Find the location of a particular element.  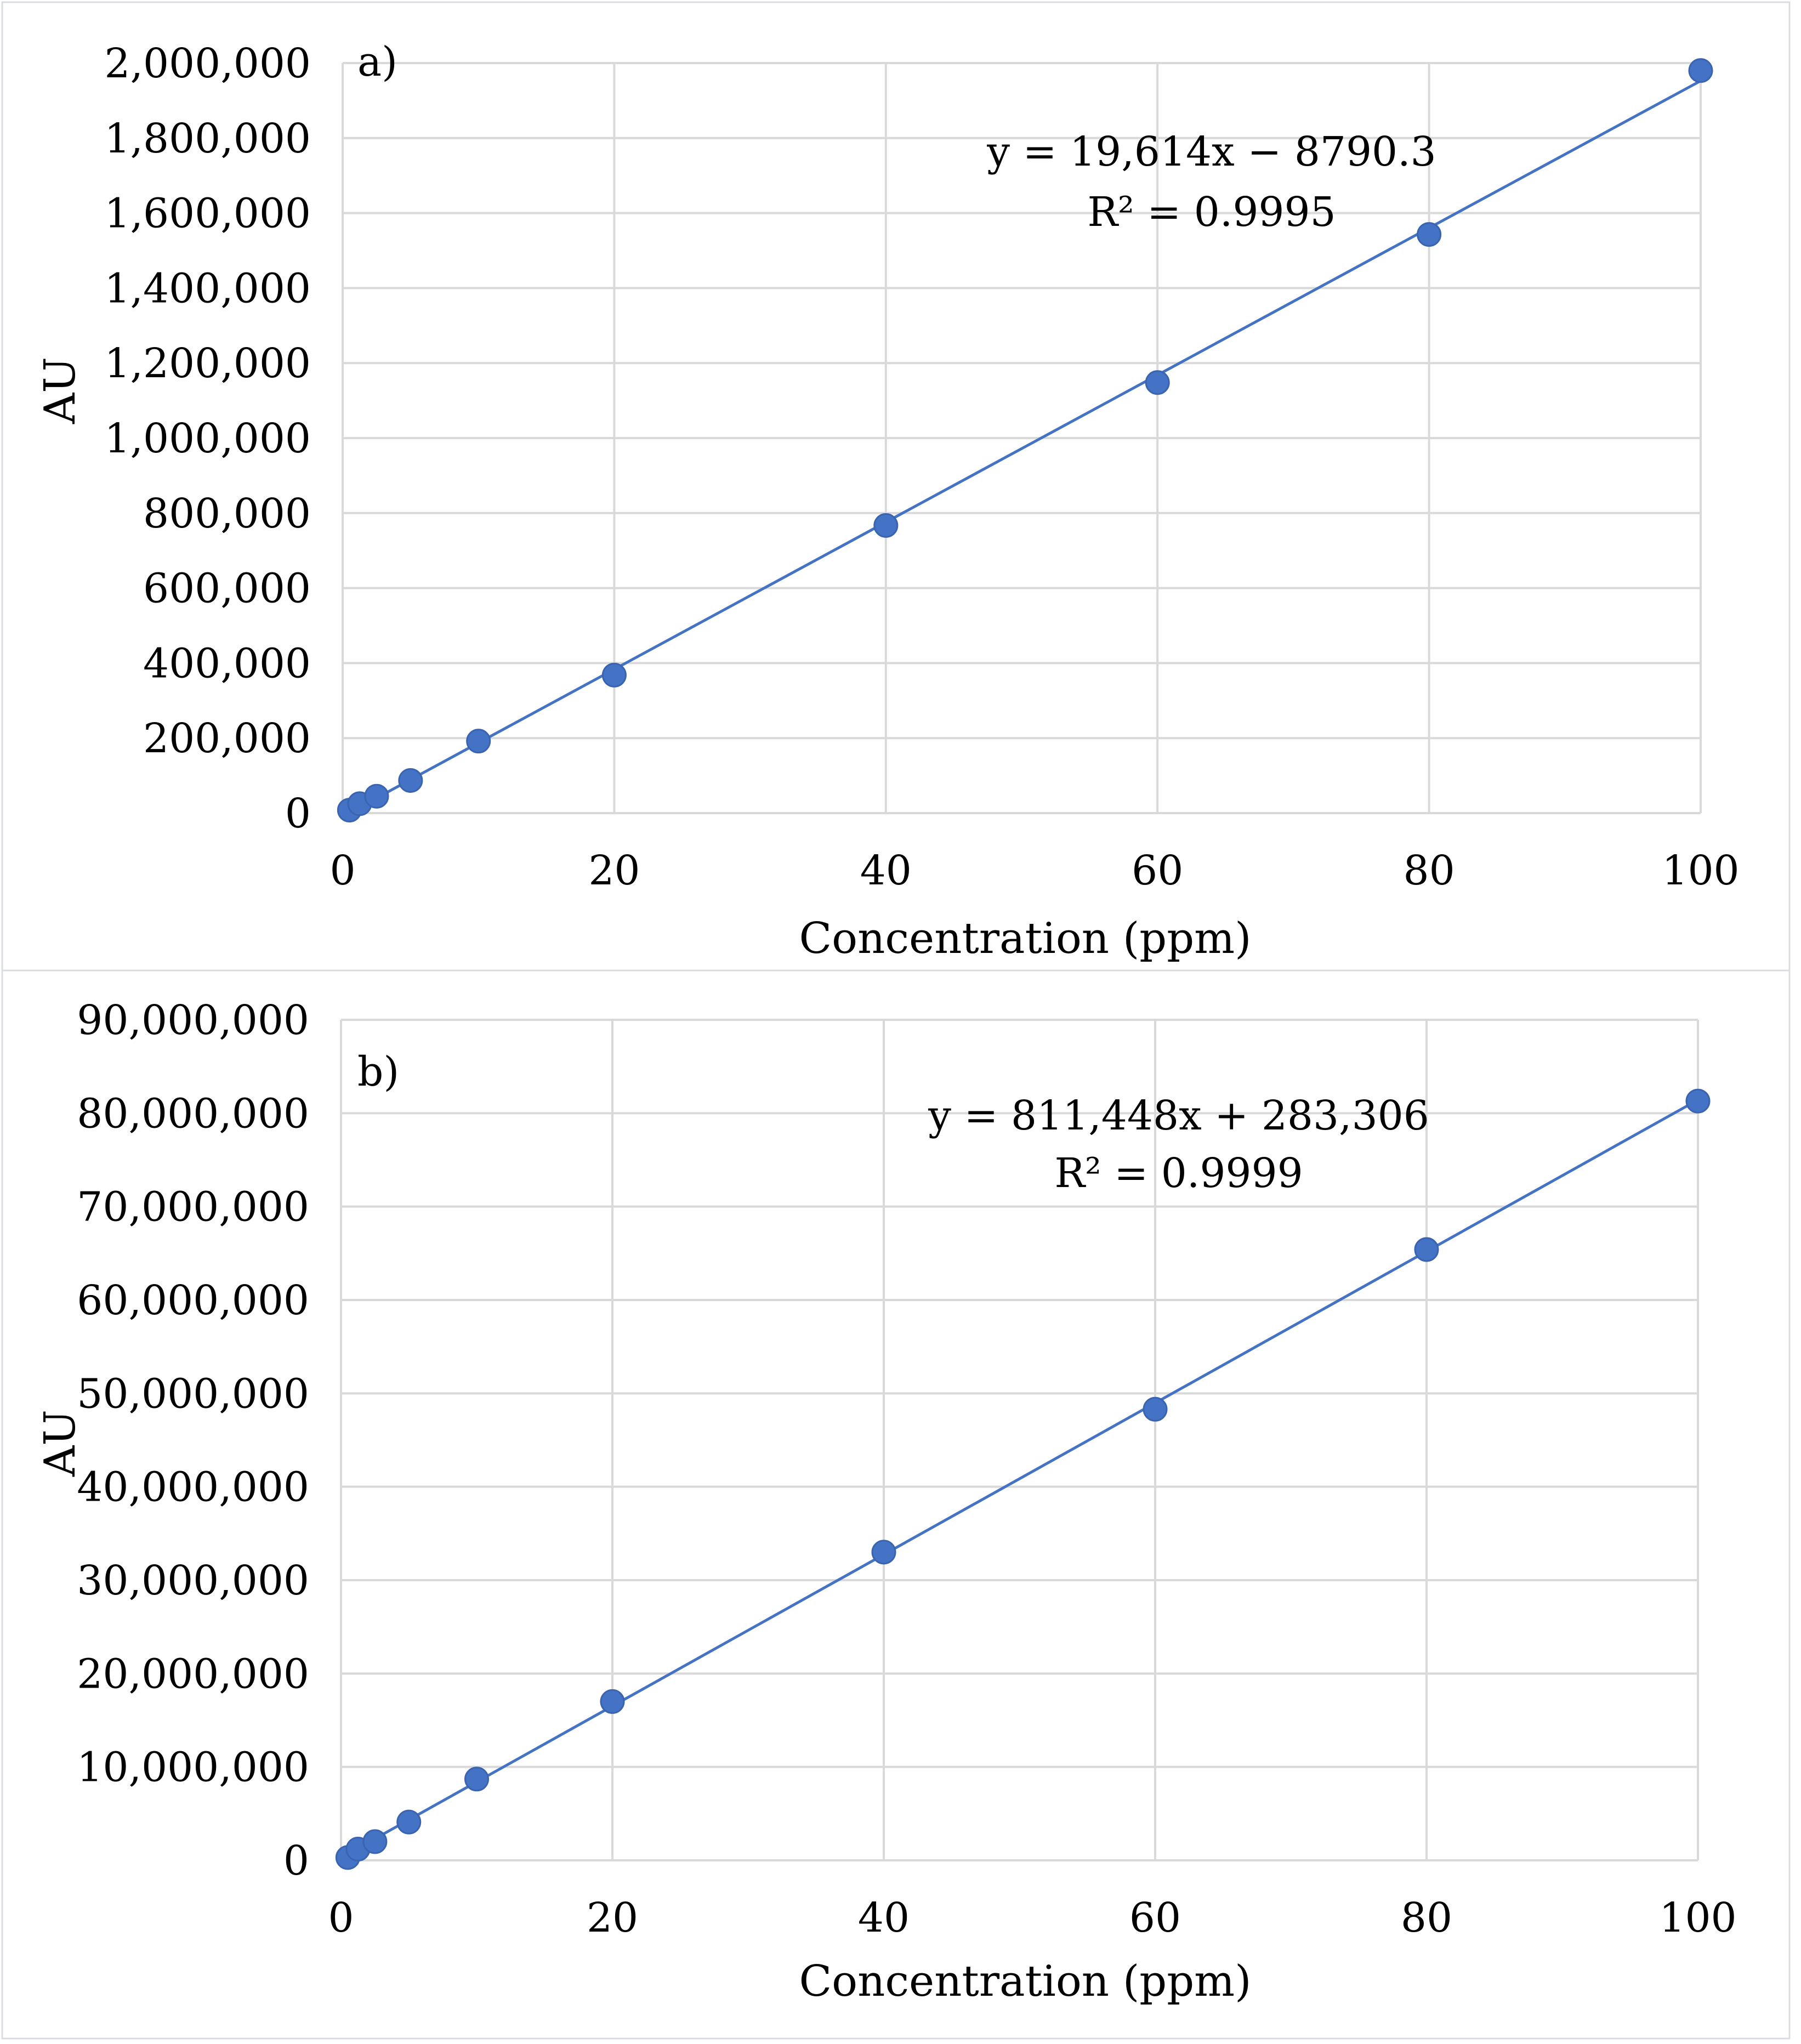

chart-a-x-tick-label: 0 is located at coordinates (342, 870).